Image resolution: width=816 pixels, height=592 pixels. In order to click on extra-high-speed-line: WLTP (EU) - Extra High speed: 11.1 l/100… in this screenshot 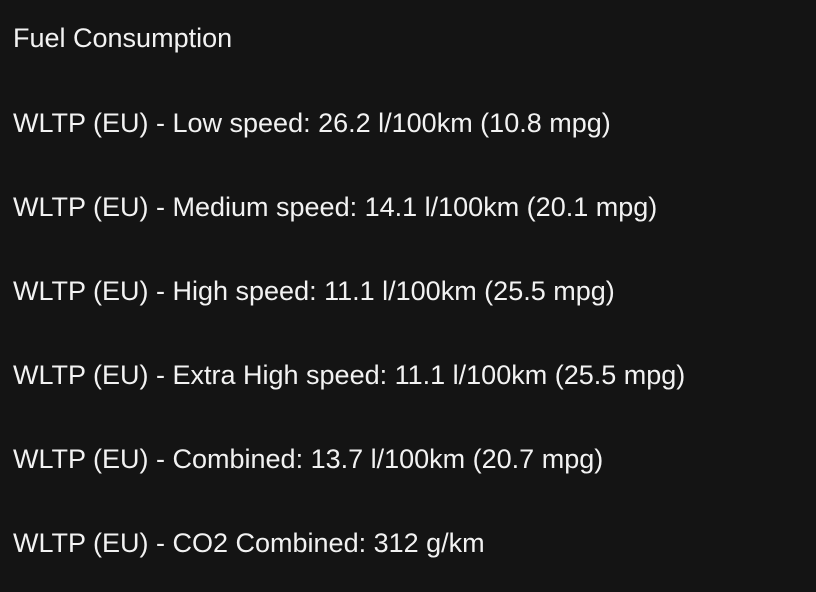, I will do `click(349, 375)`.